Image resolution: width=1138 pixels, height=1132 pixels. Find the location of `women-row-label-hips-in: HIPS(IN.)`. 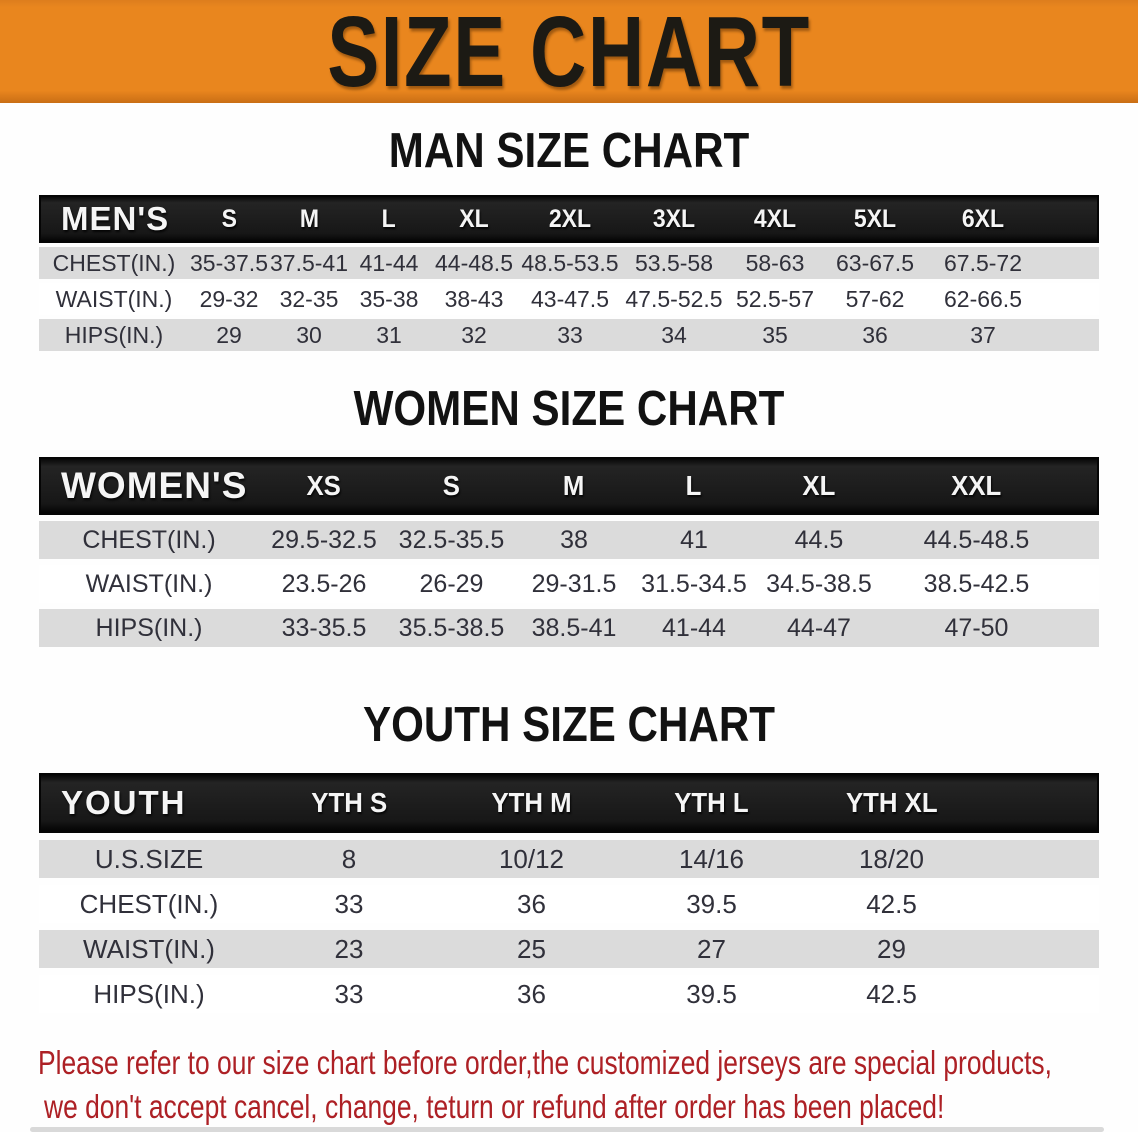

women-row-label-hips-in: HIPS(IN.) is located at coordinates (149, 628).